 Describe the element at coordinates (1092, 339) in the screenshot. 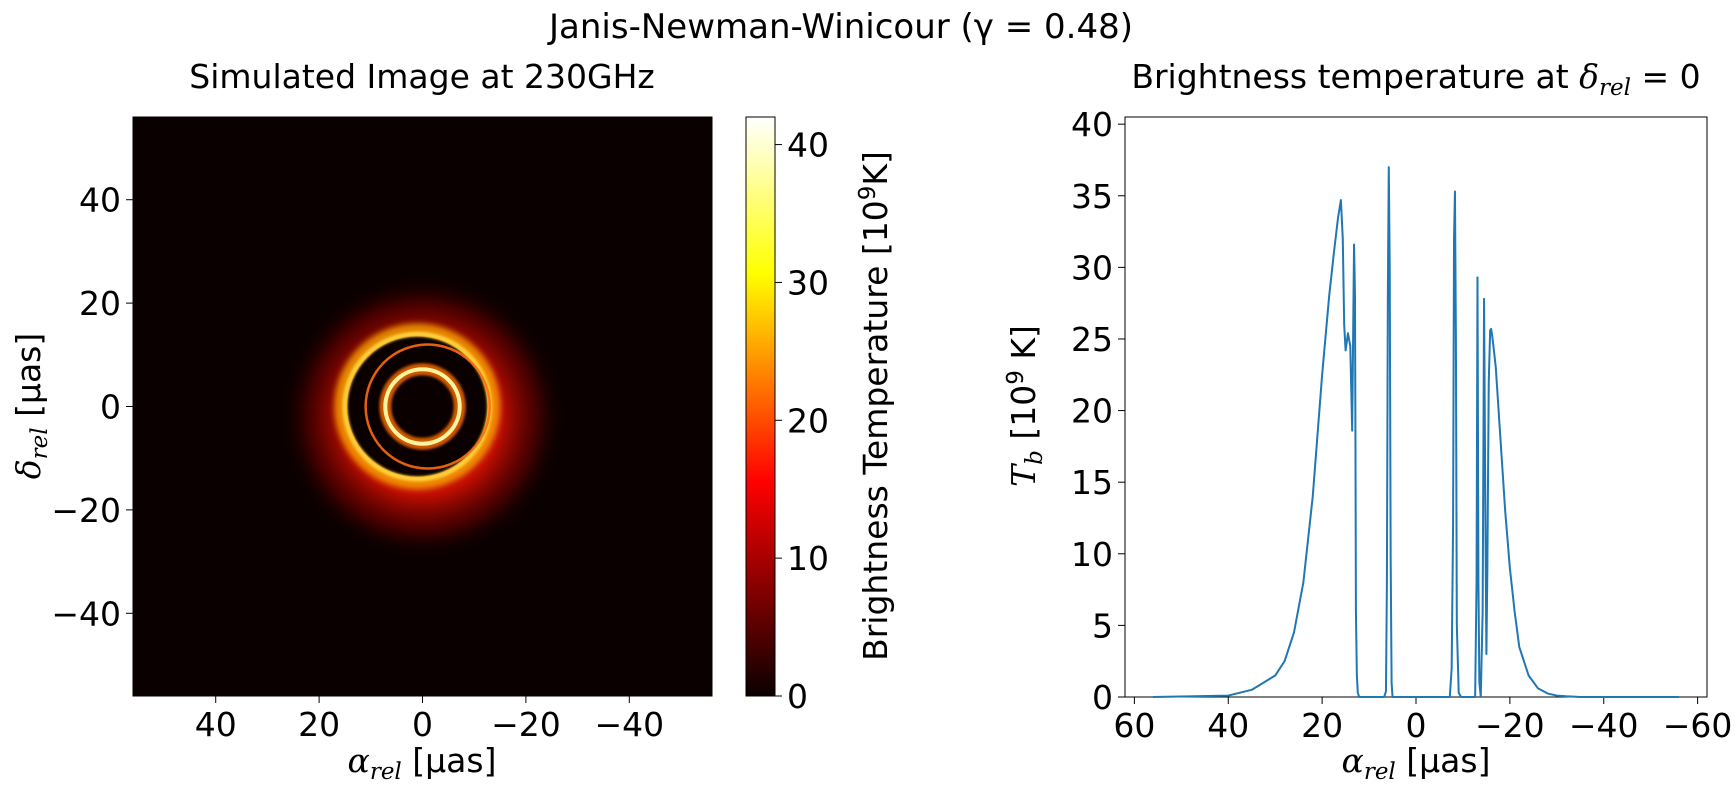

I see `line-ytick-label: 25` at that location.